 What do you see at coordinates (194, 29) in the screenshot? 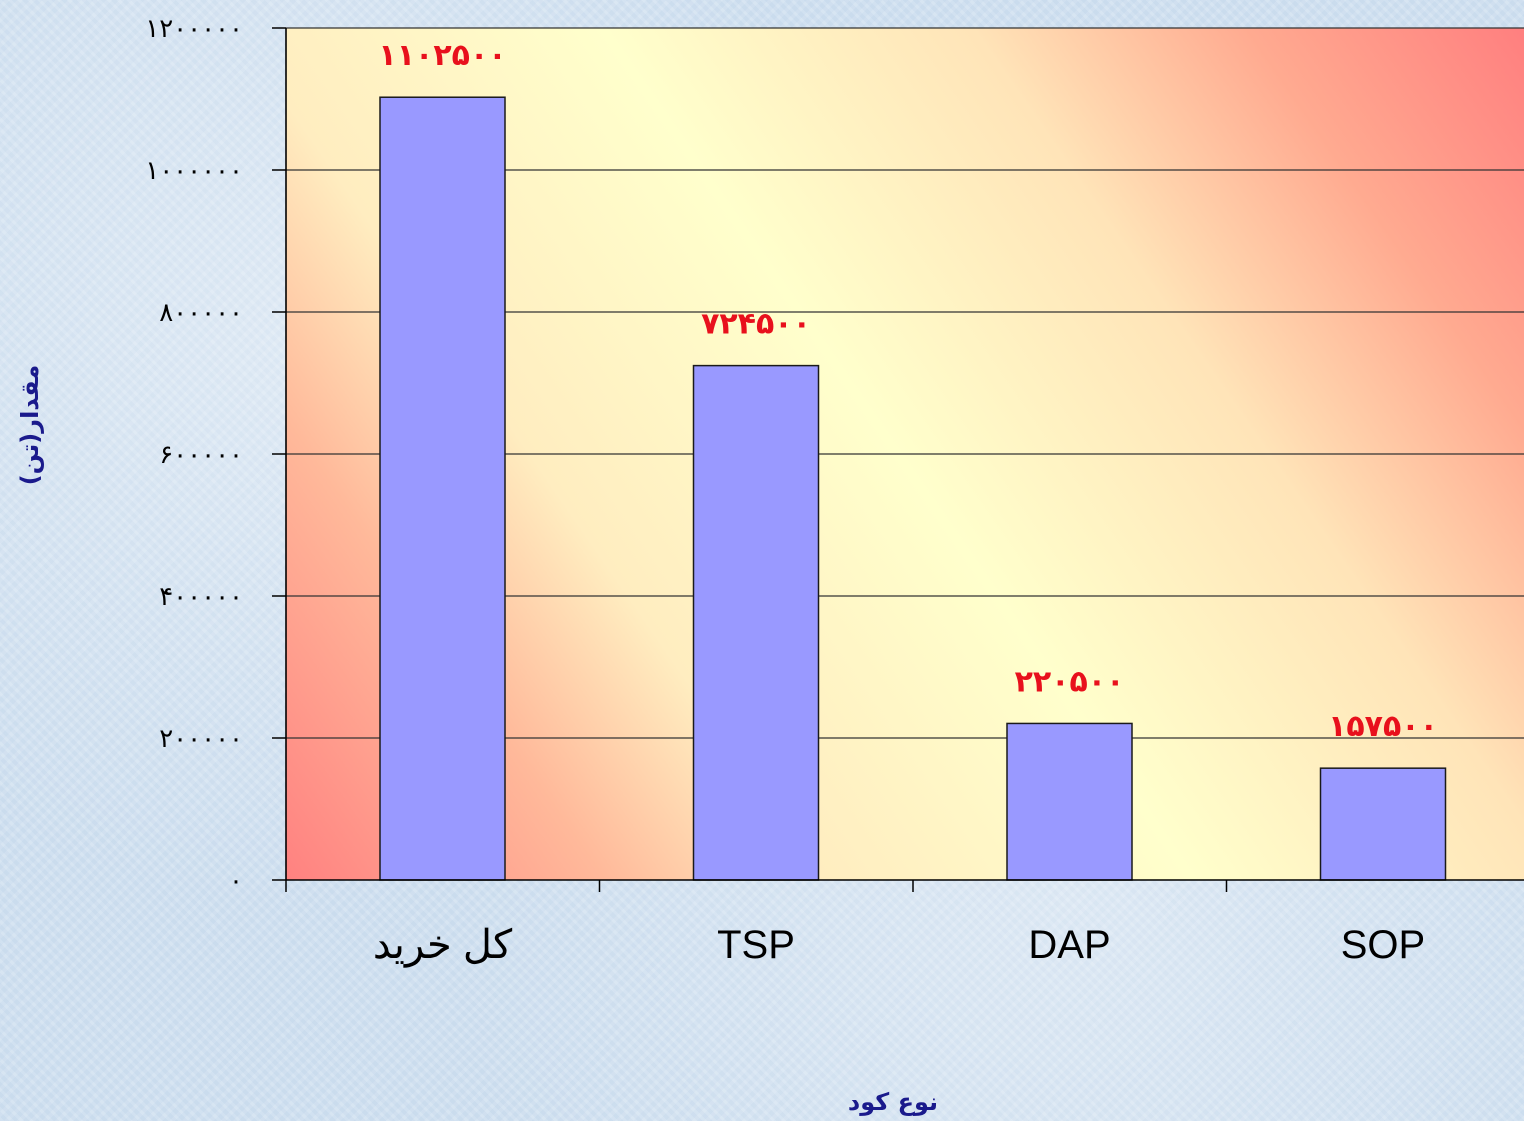
I see `y-tick-label: ۱۲۰۰۰۰۰` at bounding box center [194, 29].